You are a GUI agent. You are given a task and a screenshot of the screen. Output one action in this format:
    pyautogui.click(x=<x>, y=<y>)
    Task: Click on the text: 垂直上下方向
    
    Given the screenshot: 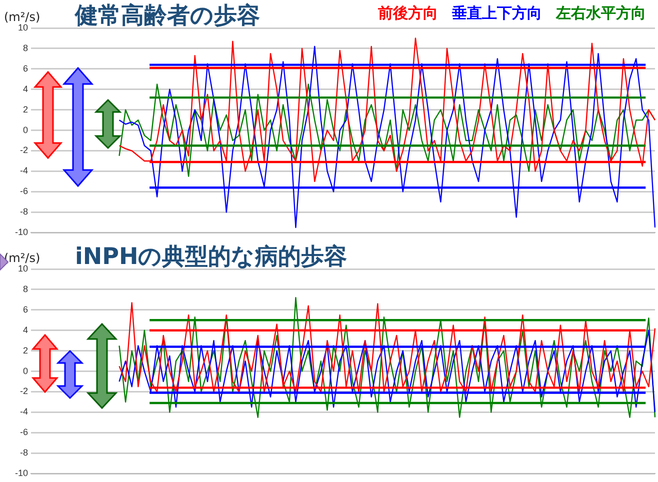 What is the action you would take?
    pyautogui.click(x=497, y=13)
    